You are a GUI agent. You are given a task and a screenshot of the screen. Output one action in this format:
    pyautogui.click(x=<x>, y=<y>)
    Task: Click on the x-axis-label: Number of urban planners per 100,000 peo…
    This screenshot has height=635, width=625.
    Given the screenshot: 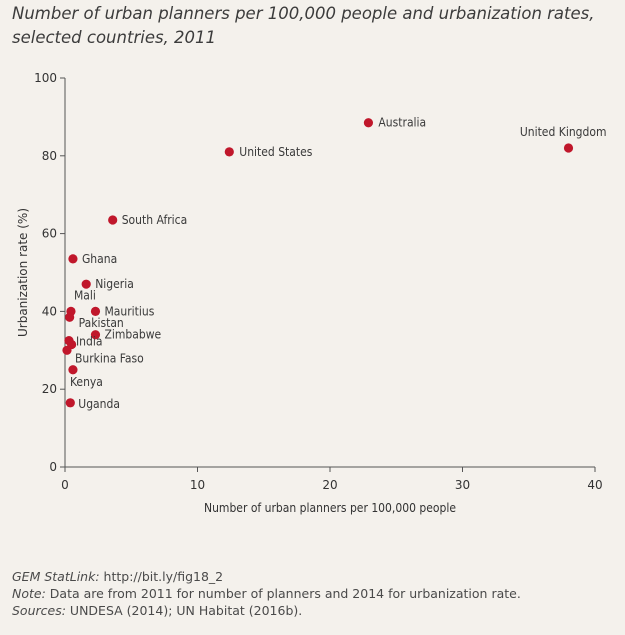 What is the action you would take?
    pyautogui.click(x=330, y=508)
    